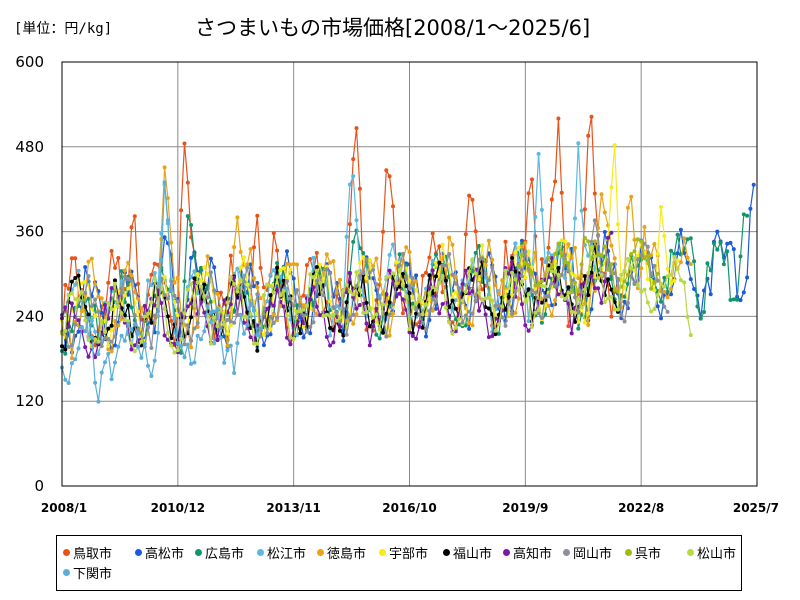 The height and width of the screenshot is (600, 800). I want to click on y-tick-label: 120, so click(29, 401).